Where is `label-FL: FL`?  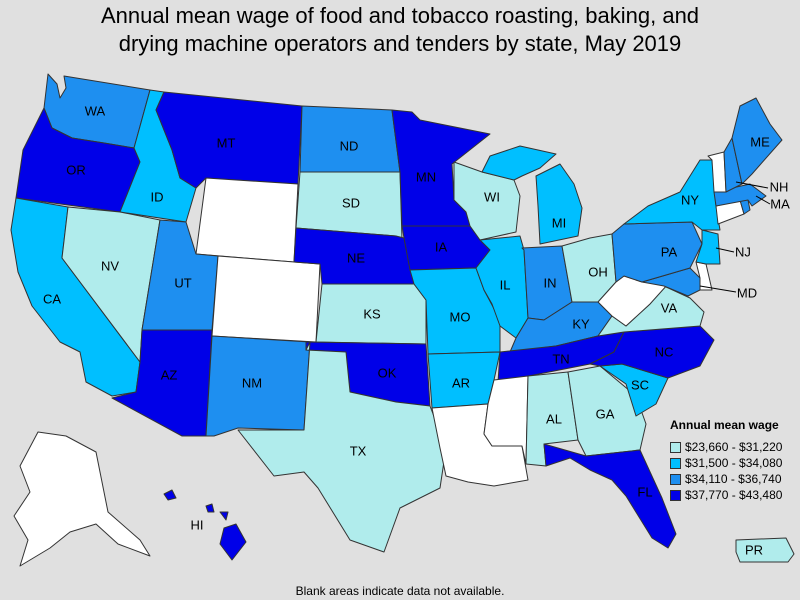
label-FL: FL is located at coordinates (644, 491).